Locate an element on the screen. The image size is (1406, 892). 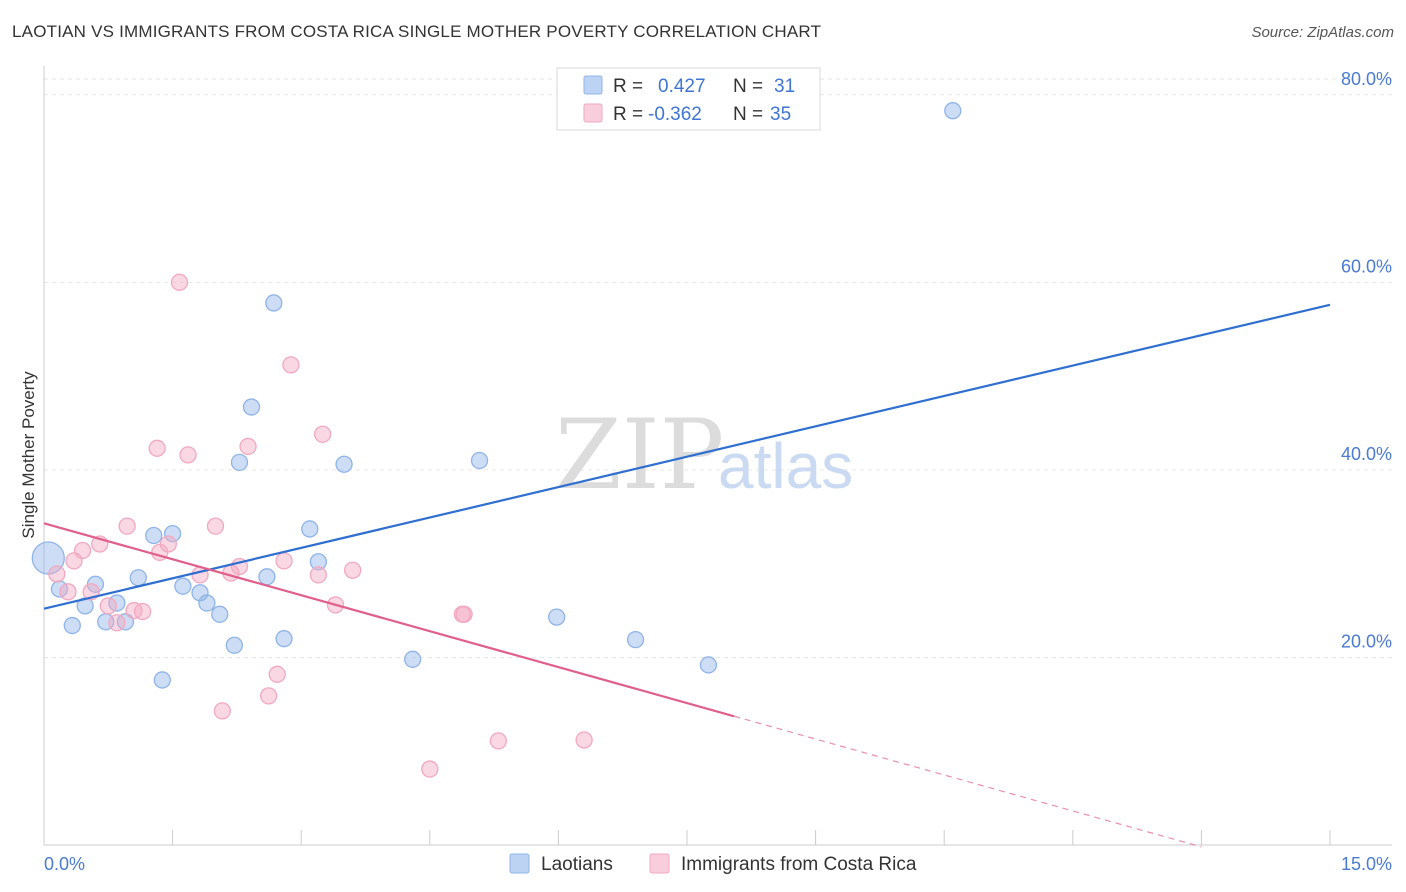
legend-n-value-1: 31 is located at coordinates (784, 86).